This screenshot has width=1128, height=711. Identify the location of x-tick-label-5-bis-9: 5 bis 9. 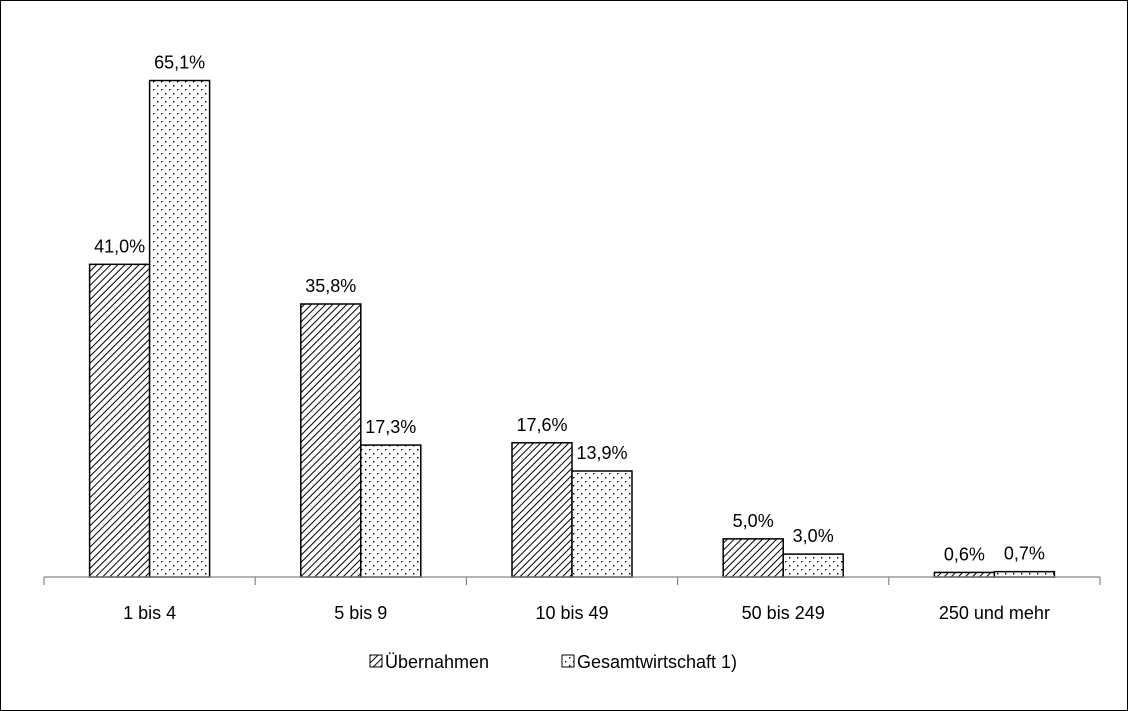
(360, 613).